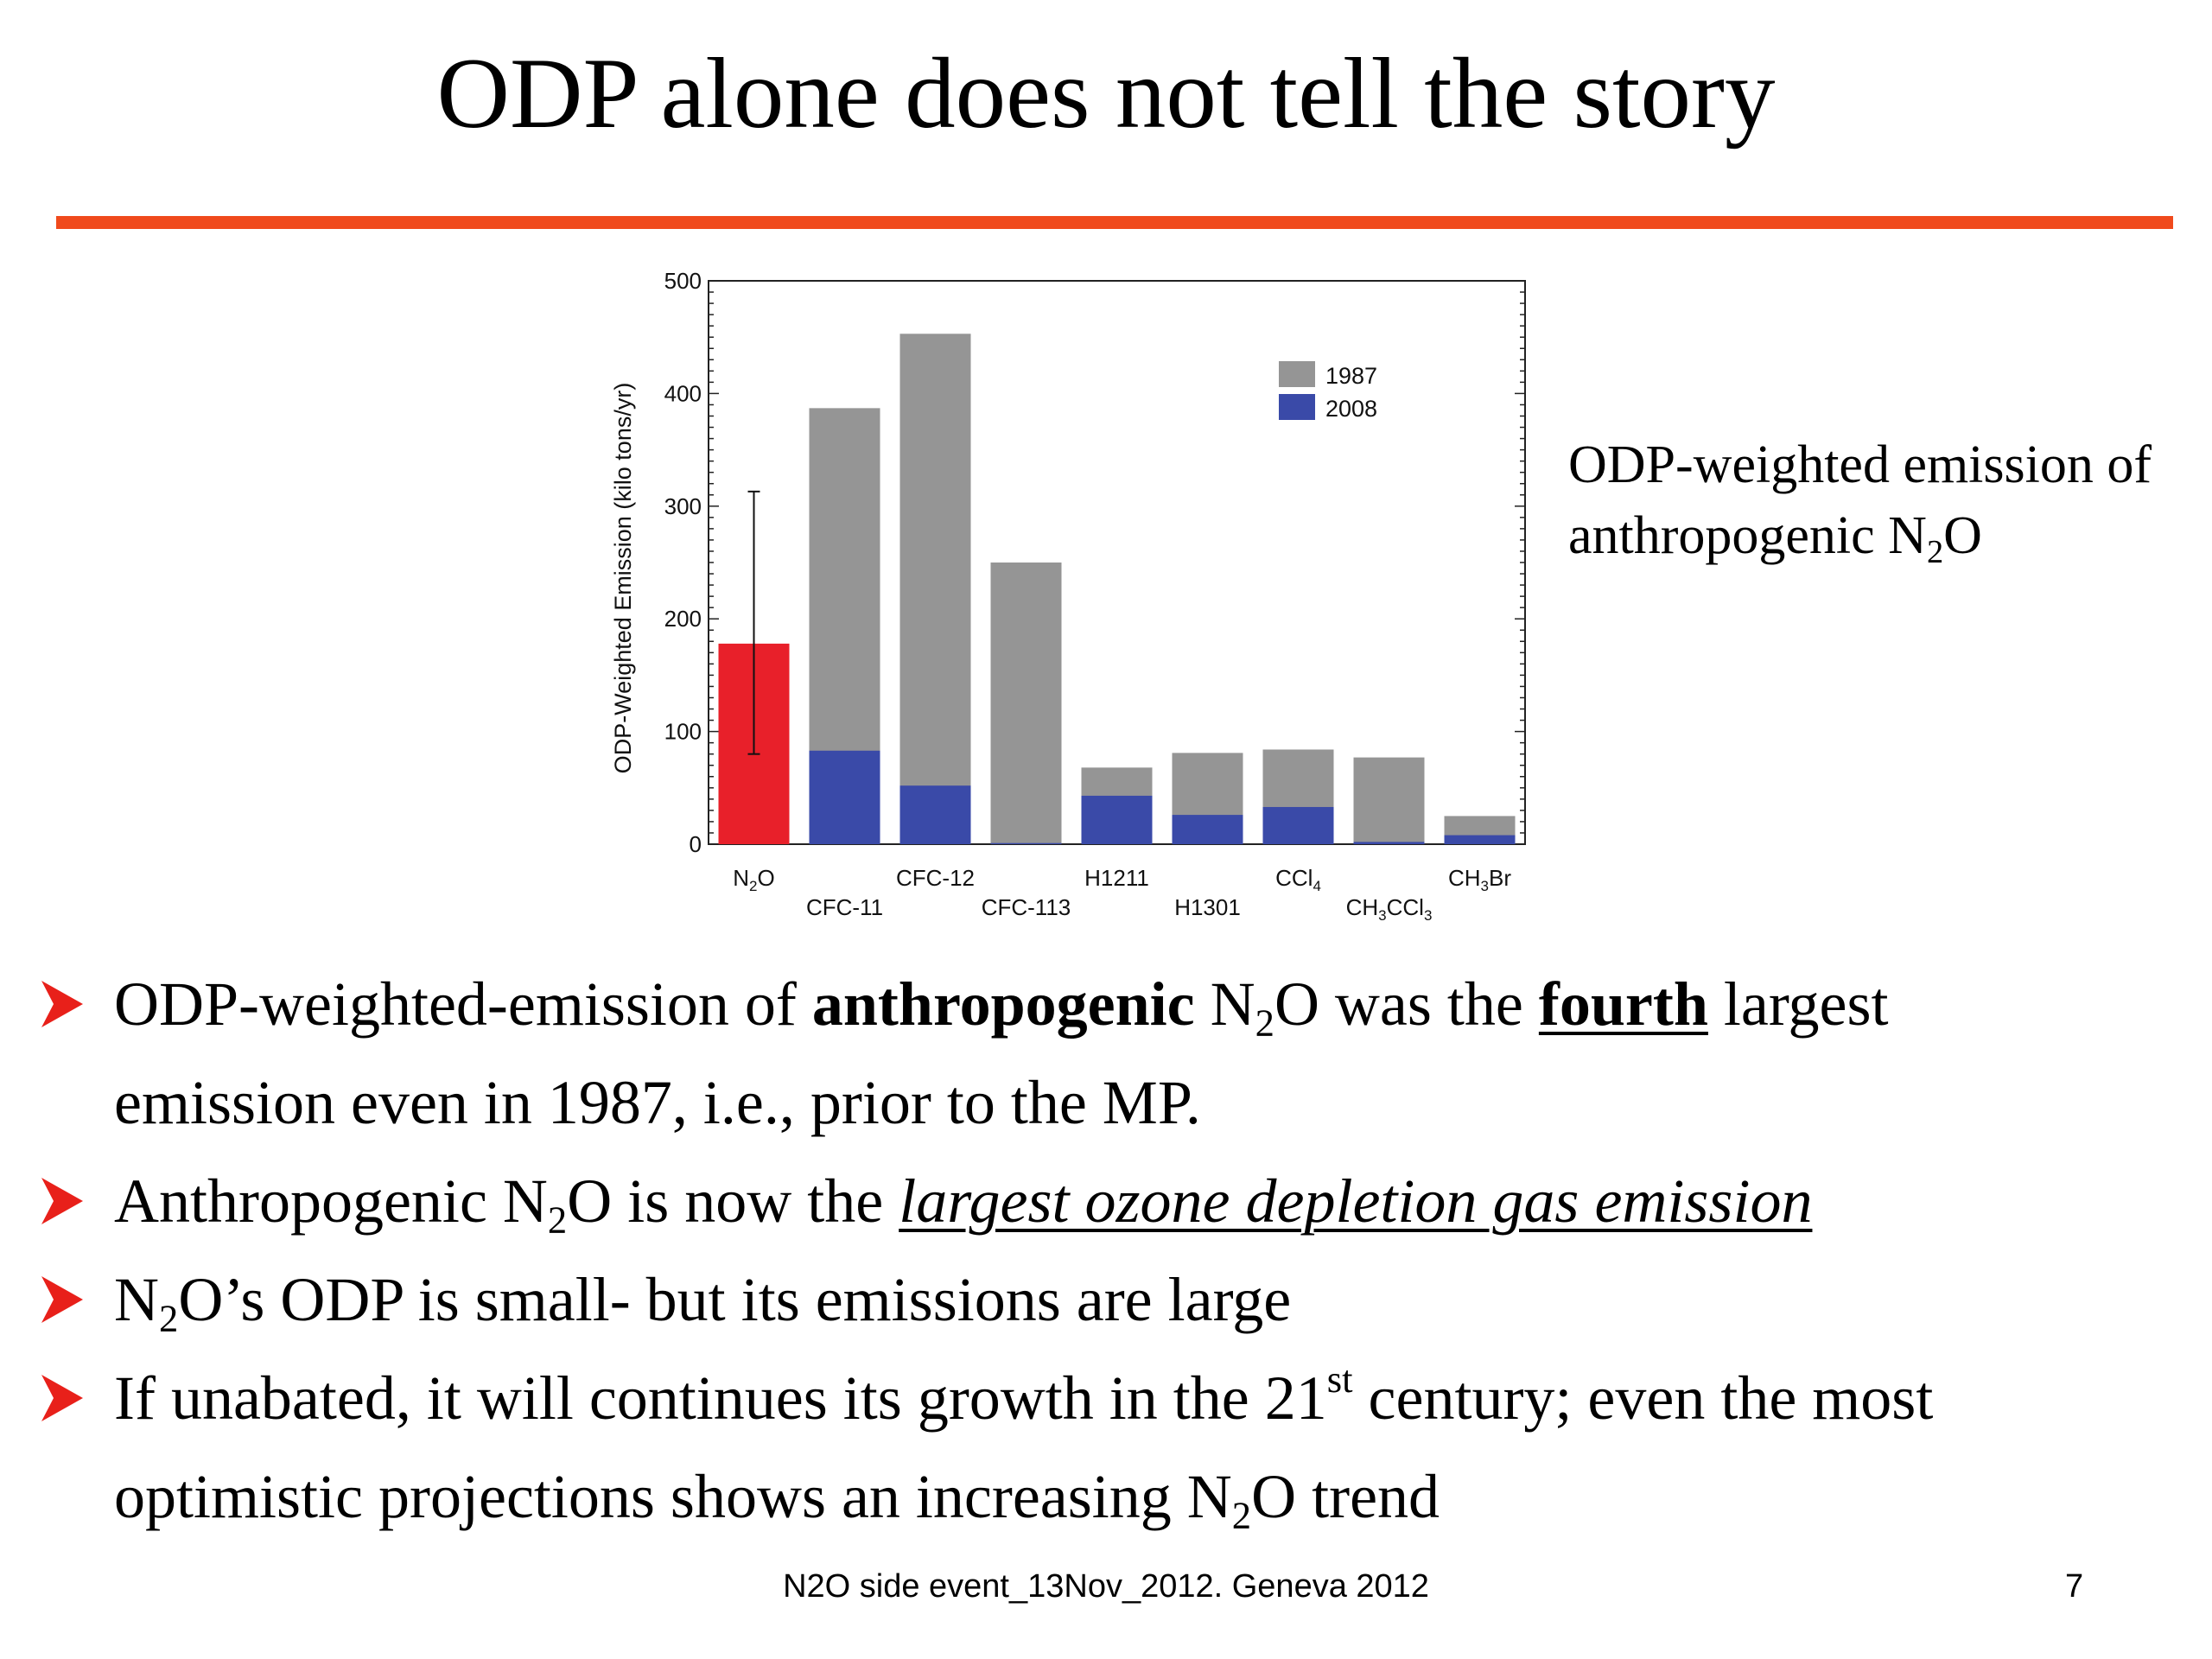 This screenshot has width=2212, height=1659. Describe the element at coordinates (753, 879) in the screenshot. I see `x-tick-label: N2O` at that location.